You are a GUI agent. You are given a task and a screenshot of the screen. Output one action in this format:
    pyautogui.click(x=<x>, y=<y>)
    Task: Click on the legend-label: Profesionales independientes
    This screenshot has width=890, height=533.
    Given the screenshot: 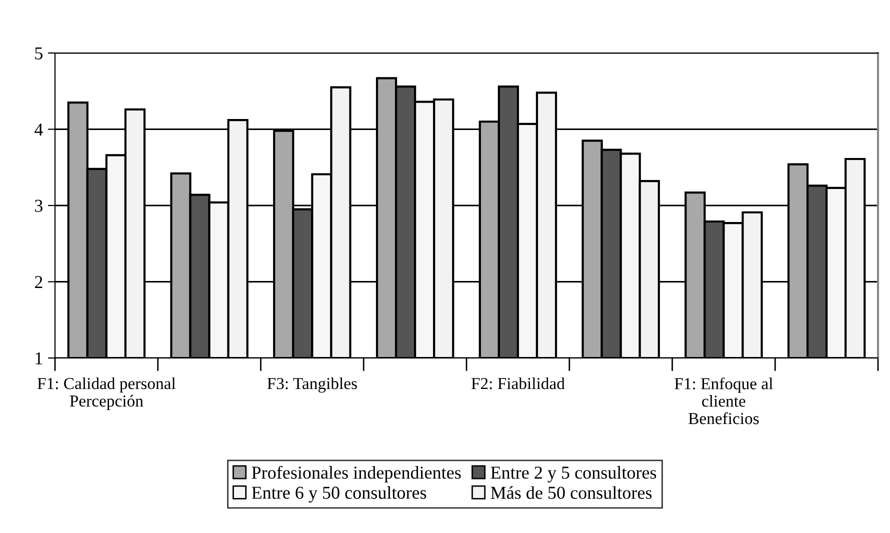 What is the action you would take?
    pyautogui.click(x=356, y=474)
    